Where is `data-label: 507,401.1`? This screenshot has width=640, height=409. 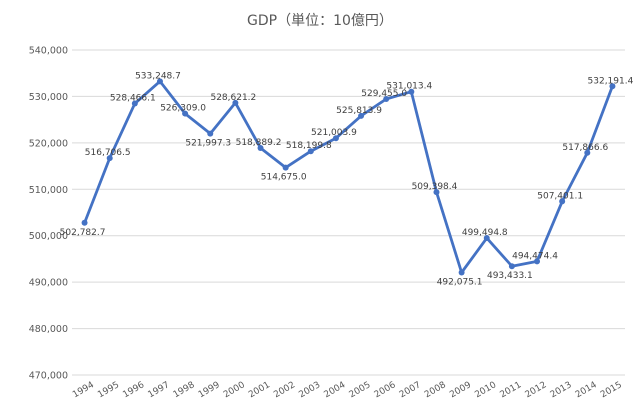
data-label: 507,401.1 is located at coordinates (560, 196).